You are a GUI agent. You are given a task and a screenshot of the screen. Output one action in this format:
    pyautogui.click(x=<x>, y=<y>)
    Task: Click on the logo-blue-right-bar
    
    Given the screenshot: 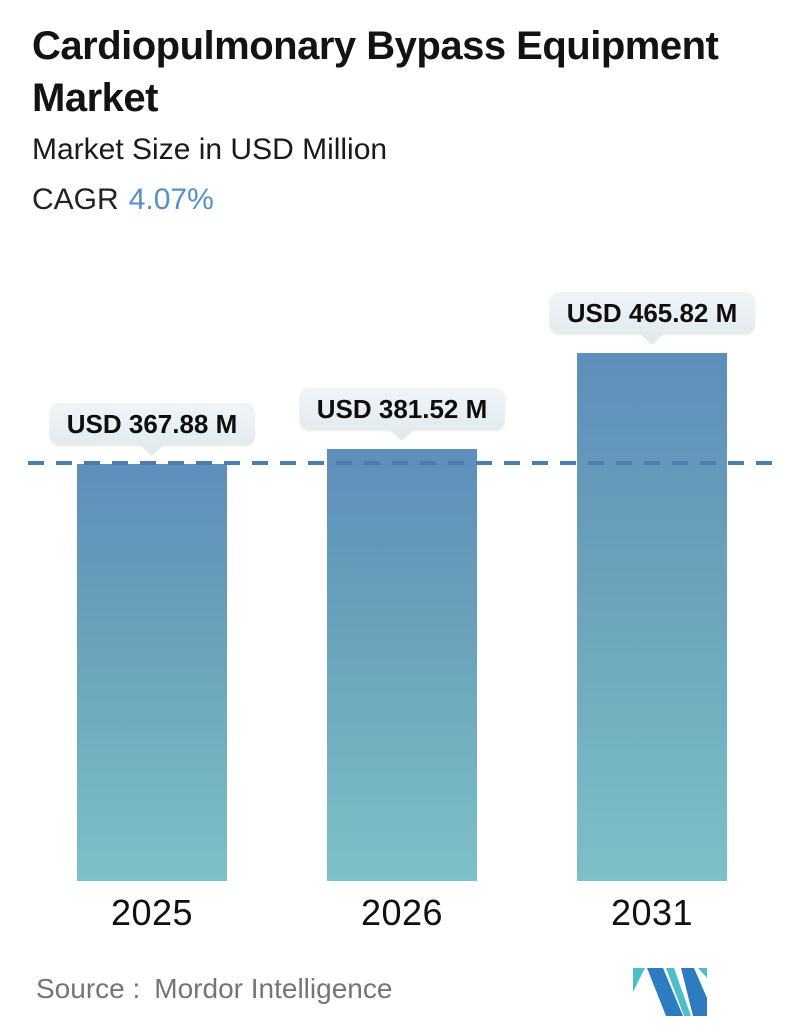 What is the action you would take?
    pyautogui.click(x=694, y=992)
    